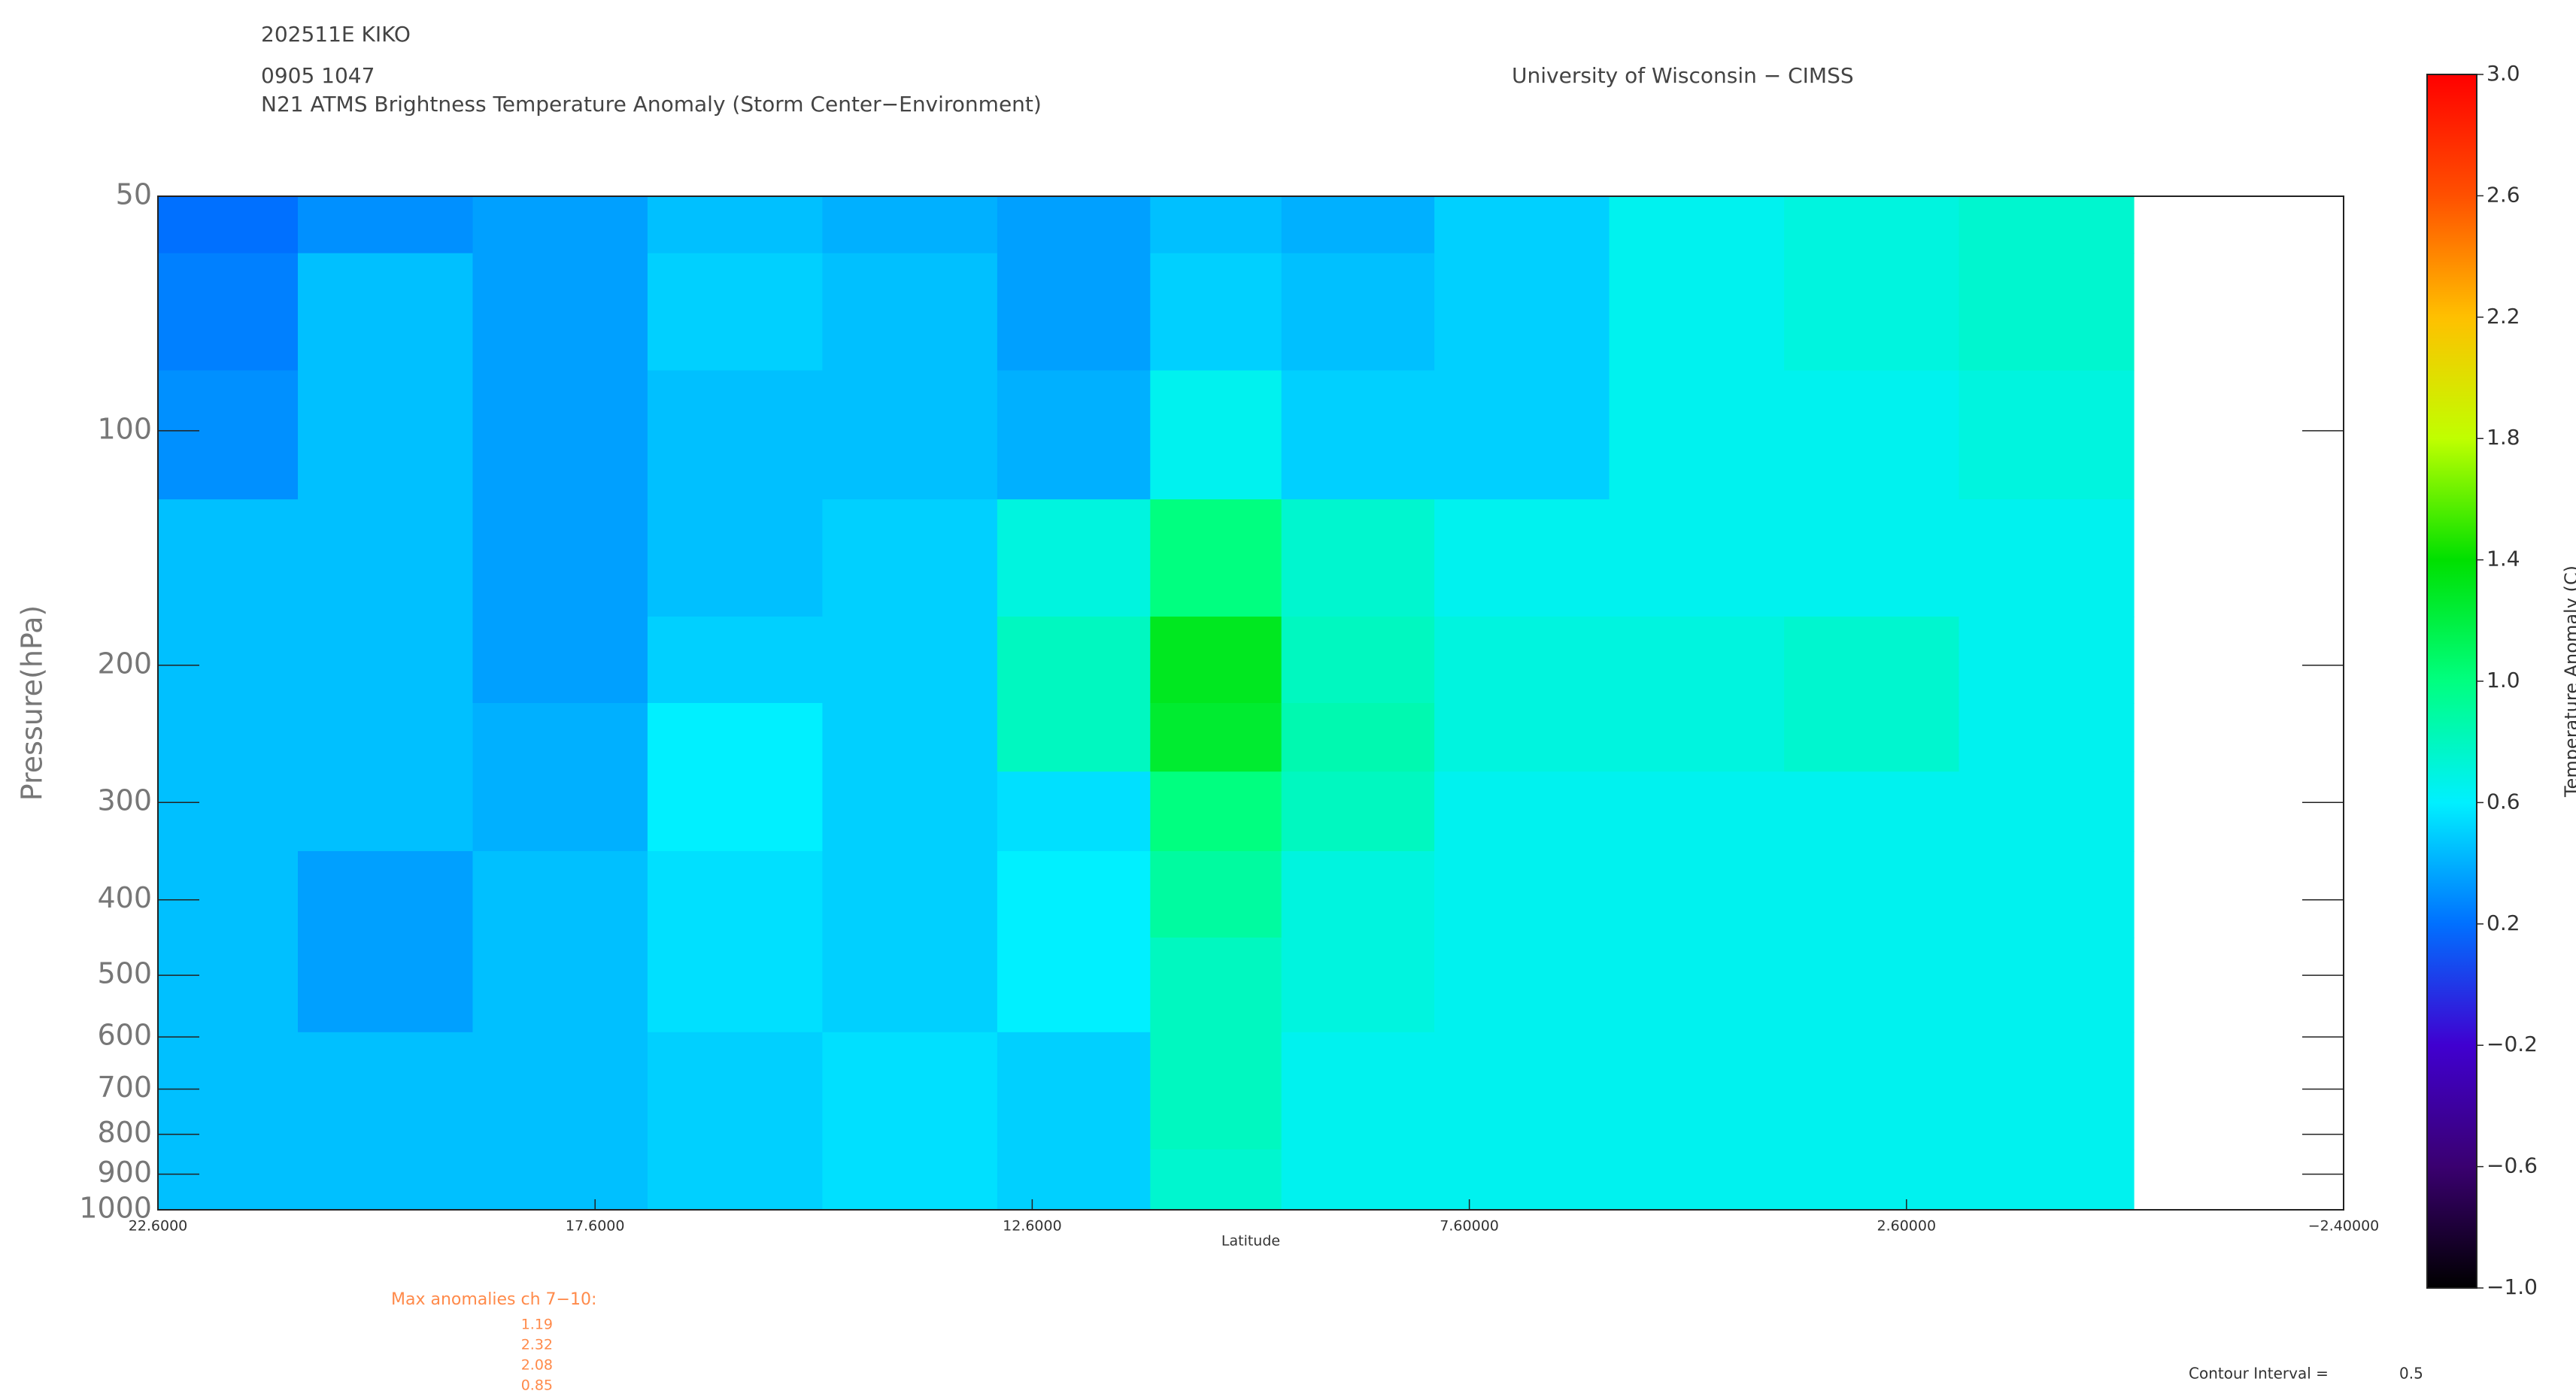 Image resolution: width=2576 pixels, height=1394 pixels. What do you see at coordinates (32, 704) in the screenshot?
I see `y-axis-label: Pressure(hPa)` at bounding box center [32, 704].